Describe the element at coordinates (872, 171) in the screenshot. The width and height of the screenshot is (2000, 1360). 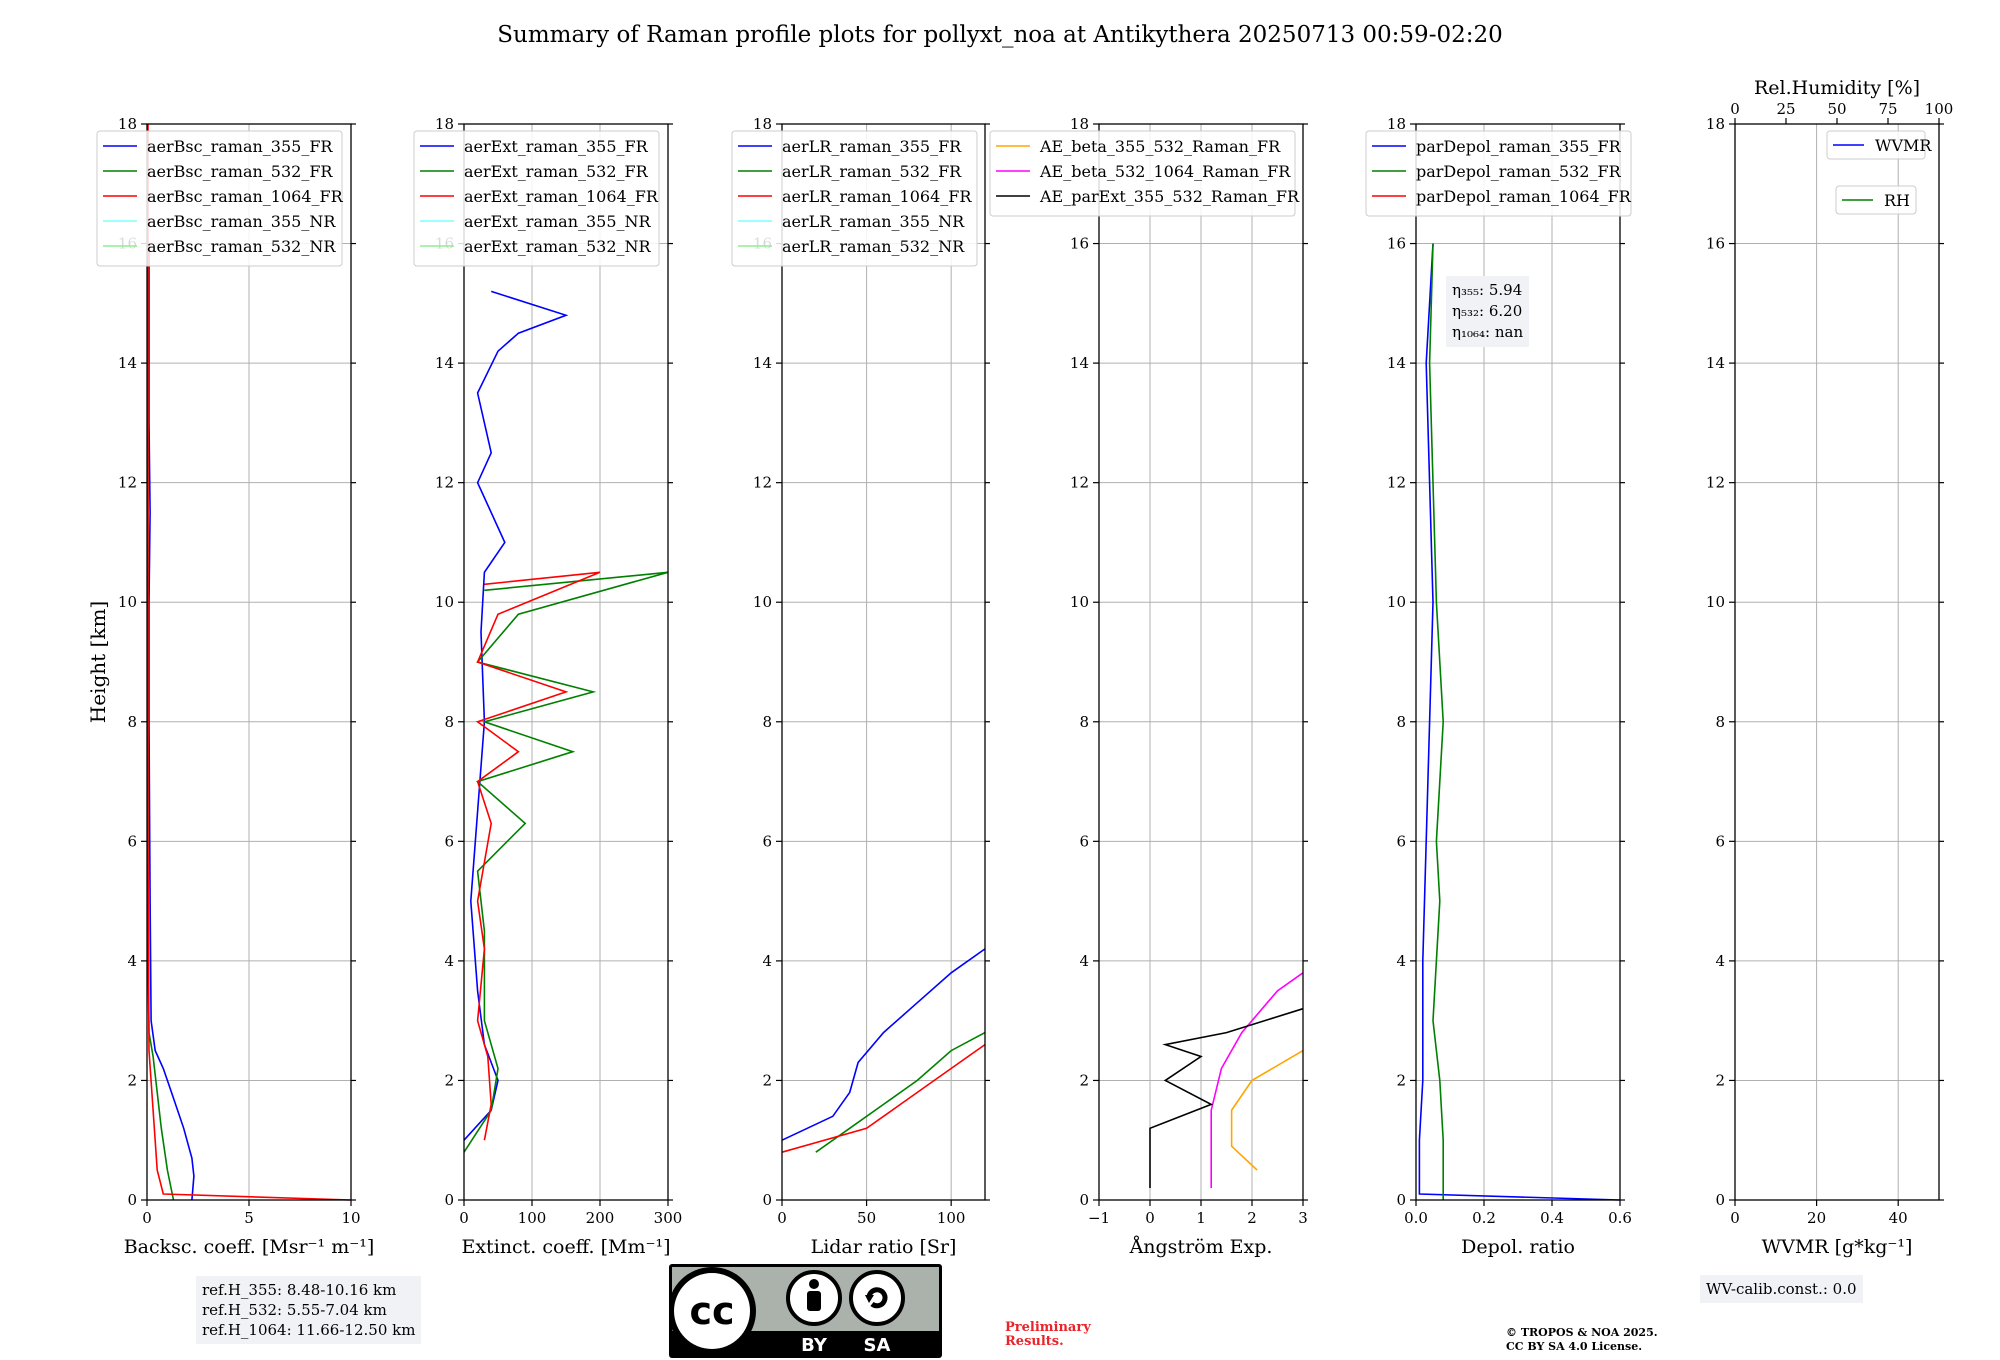
I see `legend-label: aerLR_raman_532_FR` at that location.